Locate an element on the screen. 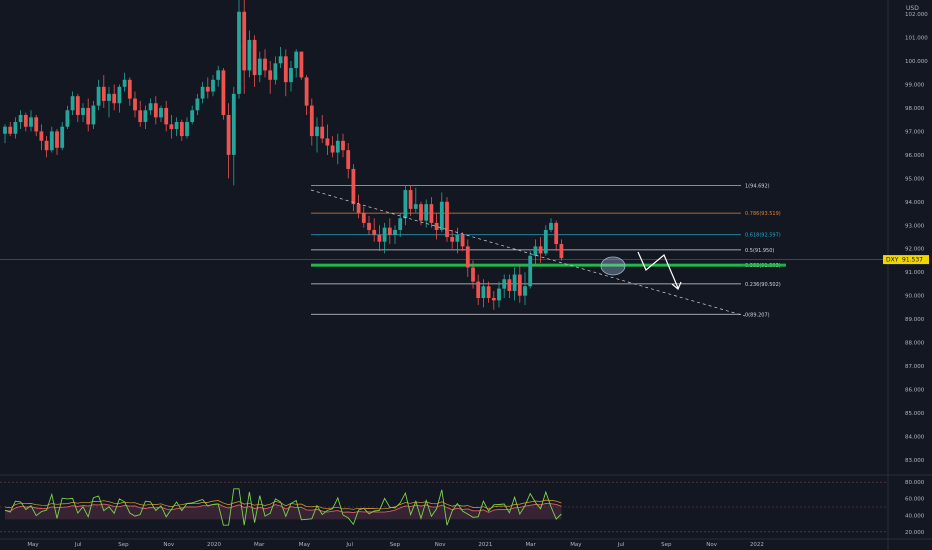 This screenshot has height=550, width=932. price-tick-label: 86.000 is located at coordinates (915, 391).